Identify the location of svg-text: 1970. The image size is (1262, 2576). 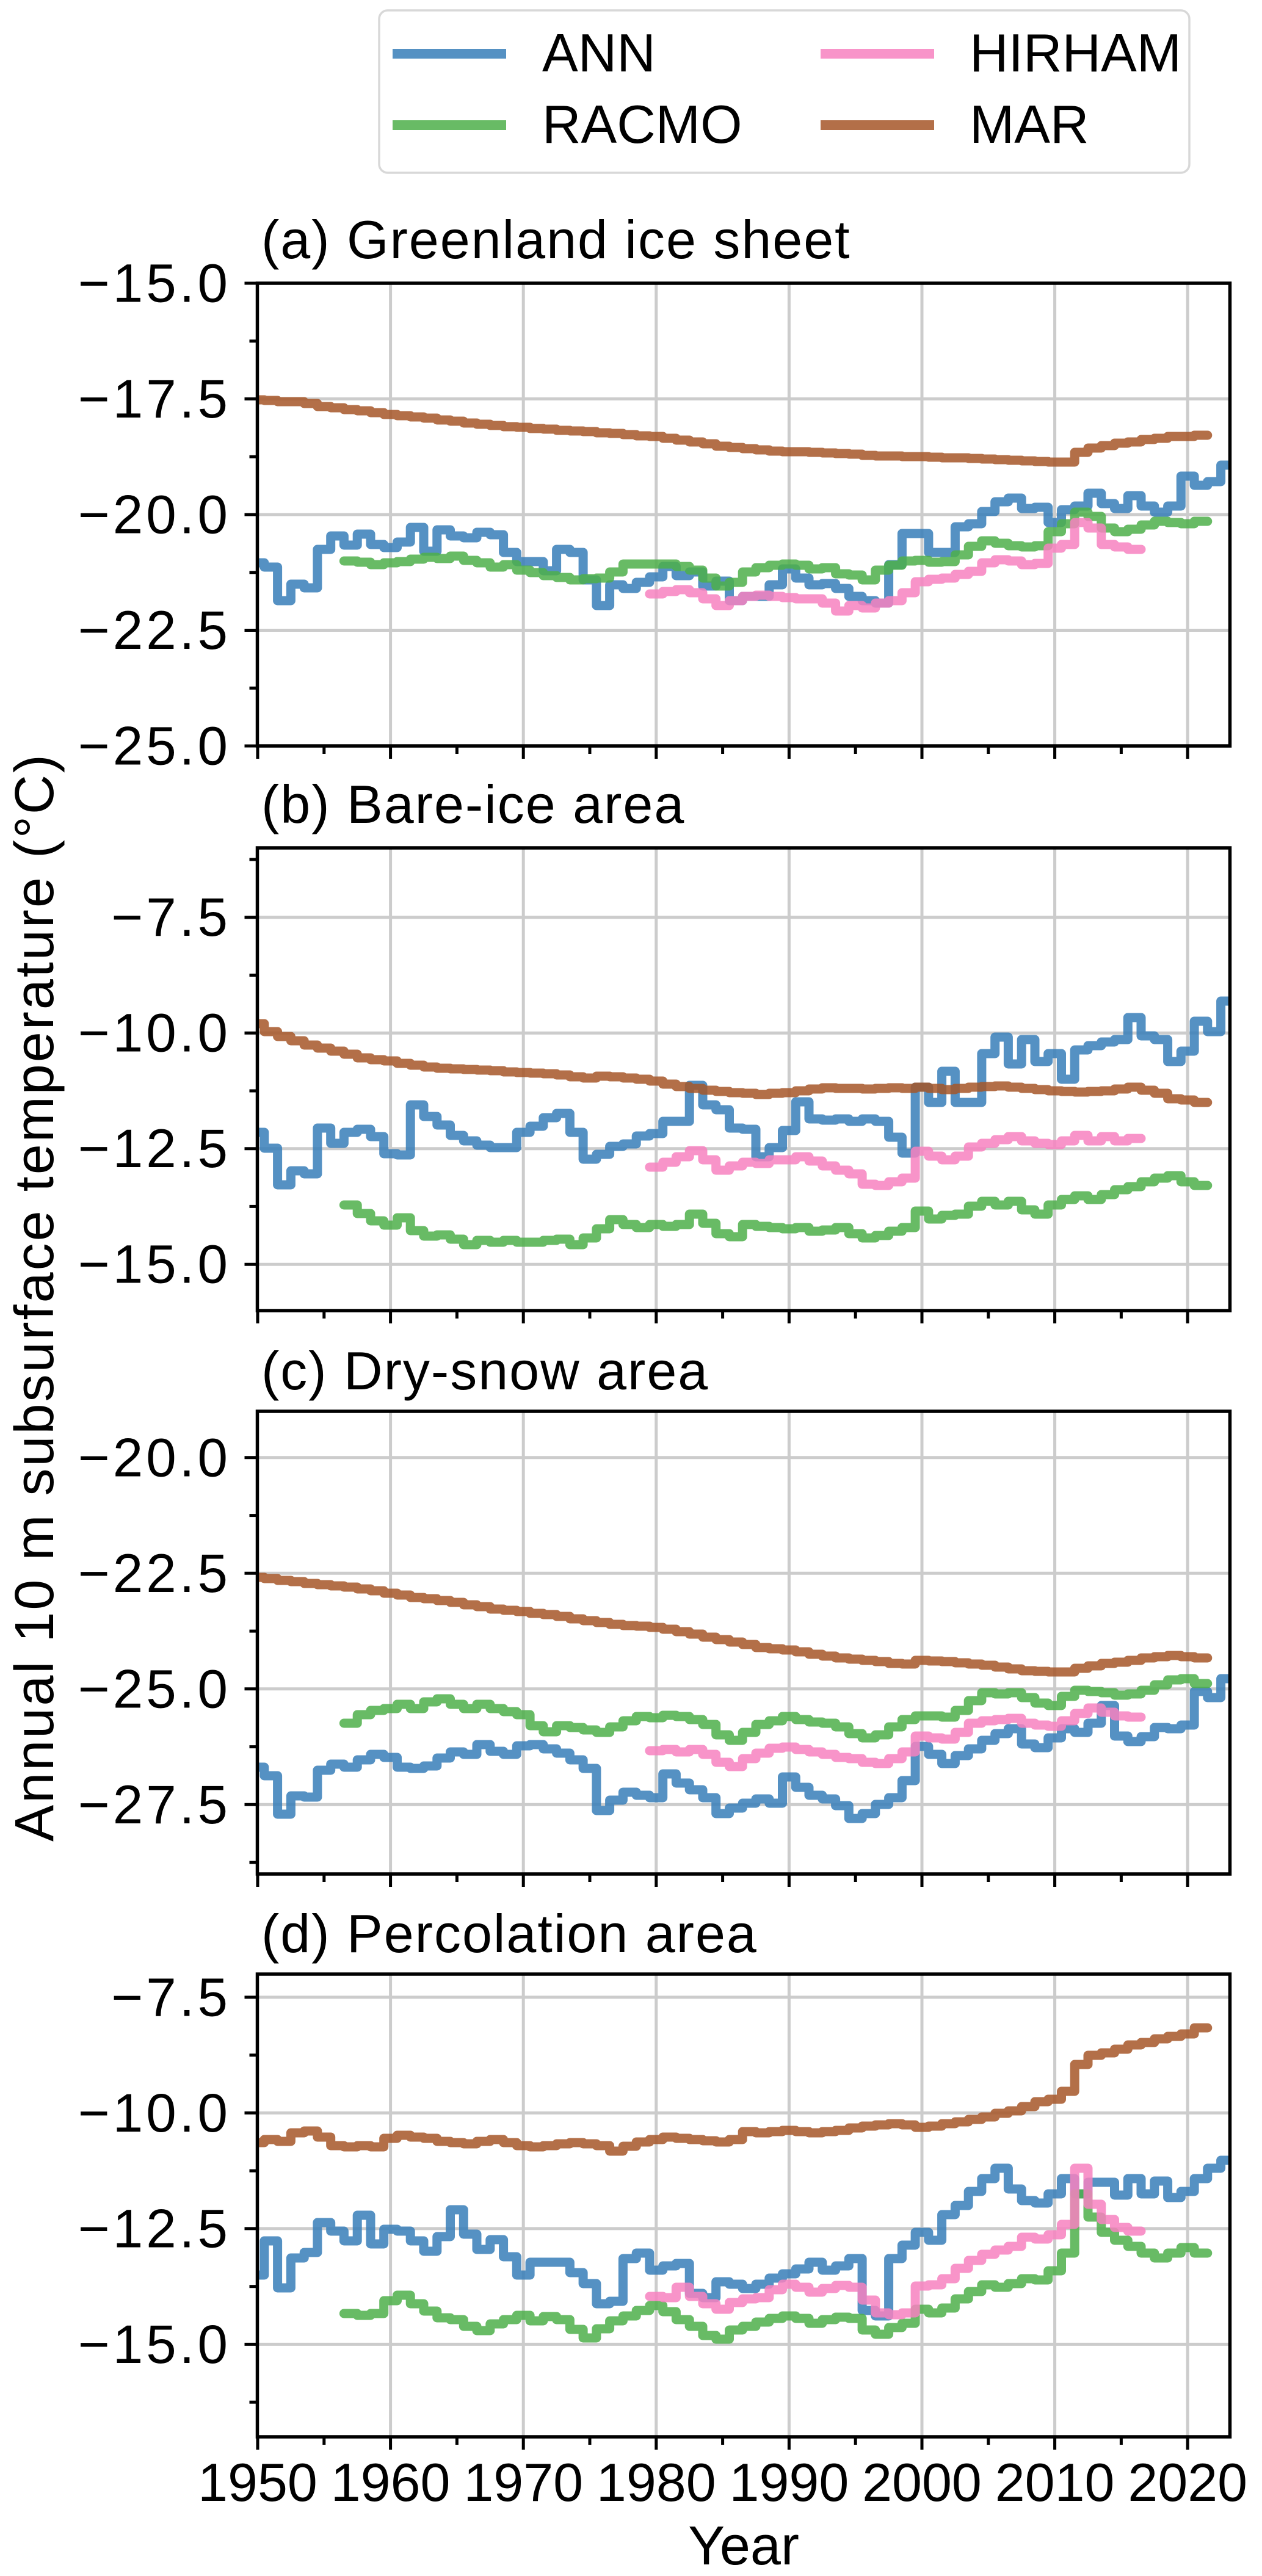
(523, 2482).